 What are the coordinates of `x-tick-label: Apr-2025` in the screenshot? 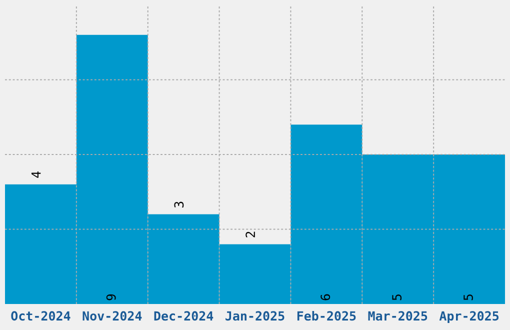 It's located at (469, 317).